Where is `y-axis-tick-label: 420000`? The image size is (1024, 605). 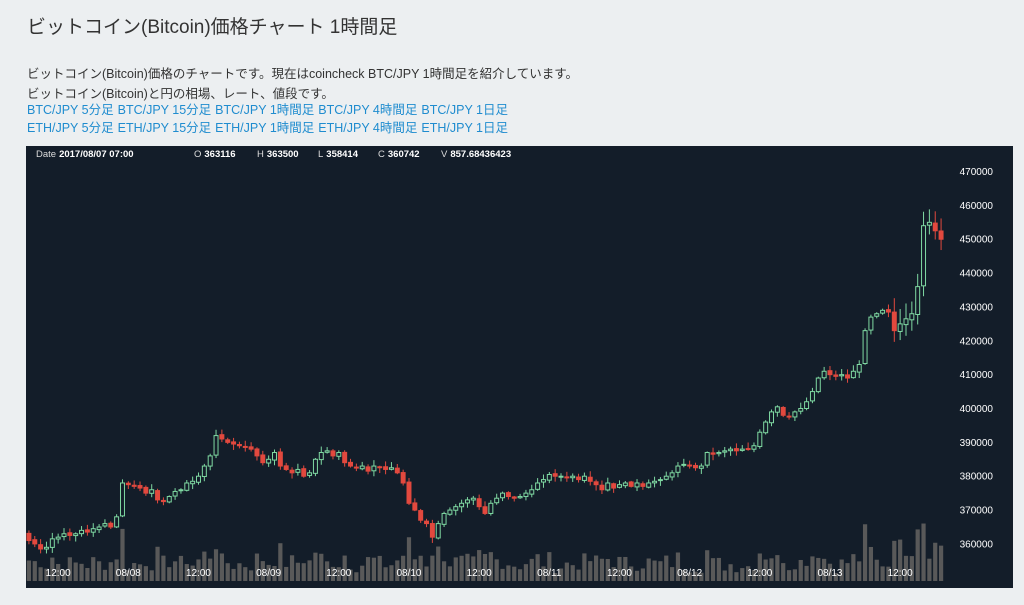
y-axis-tick-label: 420000 is located at coordinates (977, 341).